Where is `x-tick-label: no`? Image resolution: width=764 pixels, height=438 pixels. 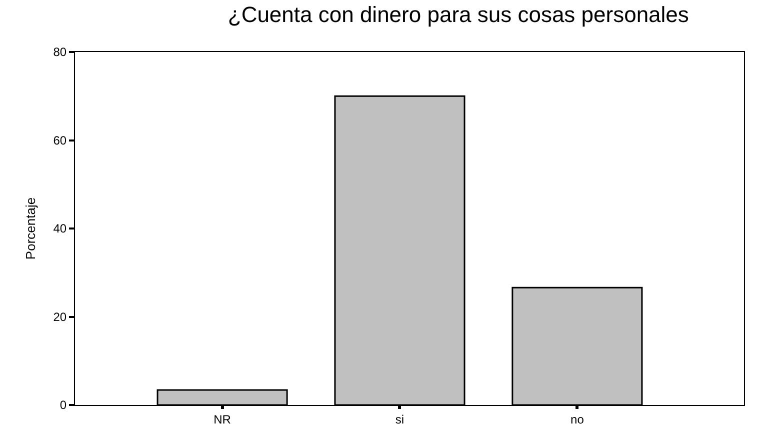 x-tick-label: no is located at coordinates (577, 419).